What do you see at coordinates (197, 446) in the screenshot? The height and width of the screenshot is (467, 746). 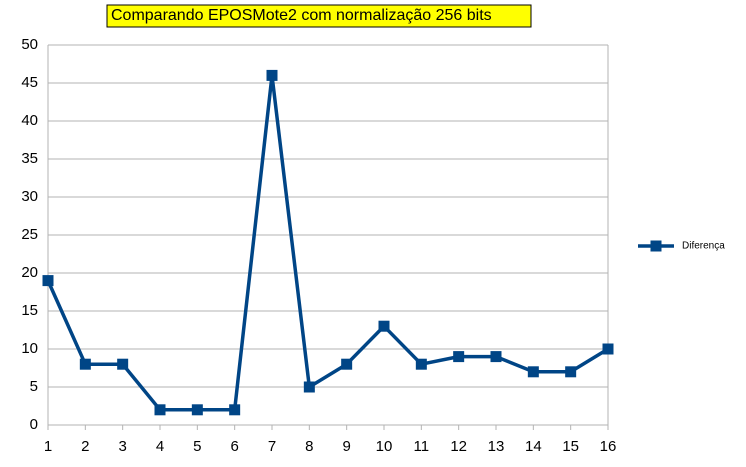 I see `x-tick-label: 5` at bounding box center [197, 446].